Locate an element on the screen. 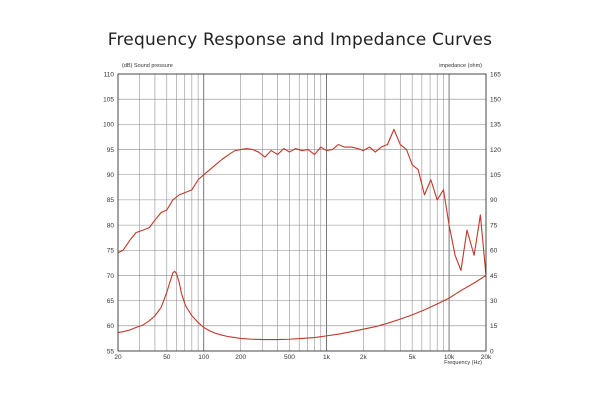  y-tick-label-right: 0 is located at coordinates (492, 351).